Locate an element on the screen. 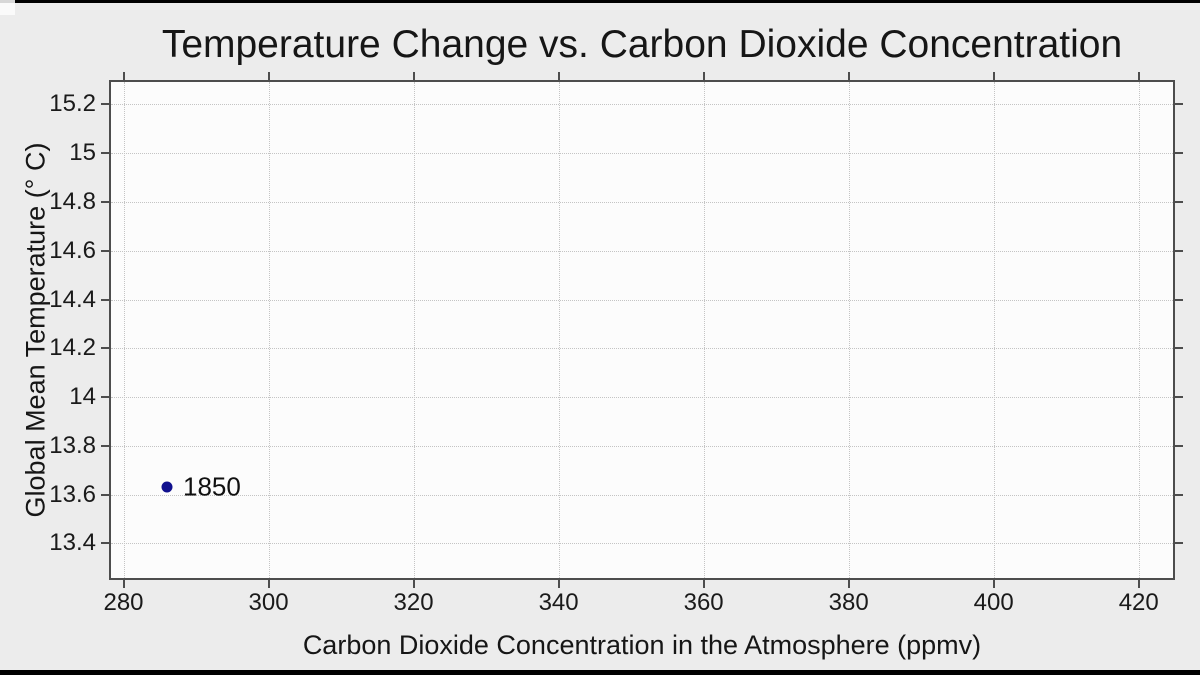 Image resolution: width=1200 pixels, height=675 pixels. y-tick-label: 14 is located at coordinates (82, 397).